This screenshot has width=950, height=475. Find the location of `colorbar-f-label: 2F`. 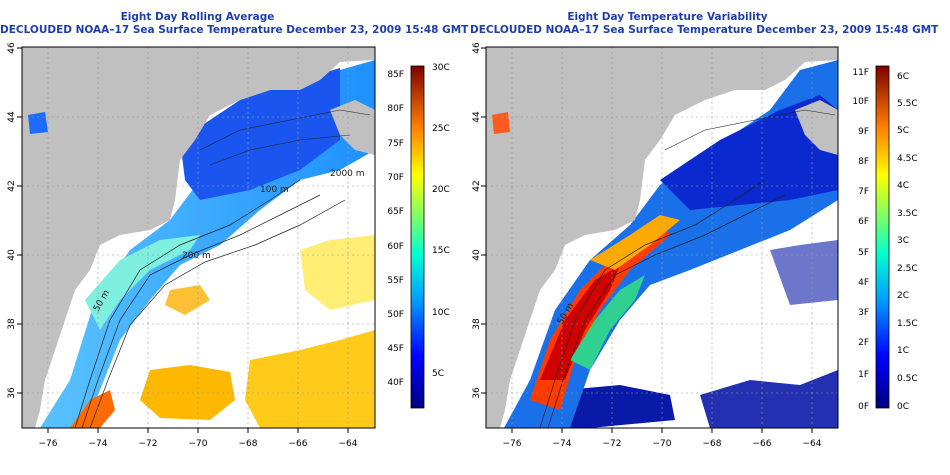

colorbar-f-label: 2F is located at coordinates (863, 343).